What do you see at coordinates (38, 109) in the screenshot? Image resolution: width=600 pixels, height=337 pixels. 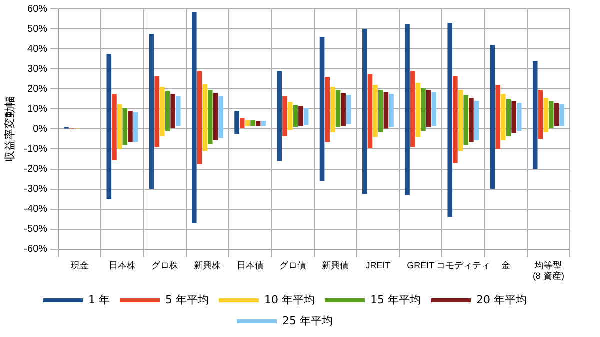 I see `y-tick-label: 10%` at bounding box center [38, 109].